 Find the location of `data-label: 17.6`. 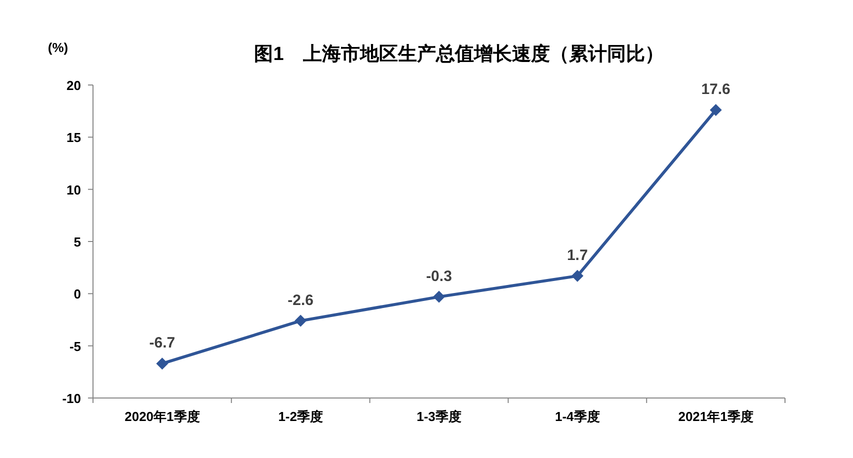

data-label: 17.6 is located at coordinates (715, 89).